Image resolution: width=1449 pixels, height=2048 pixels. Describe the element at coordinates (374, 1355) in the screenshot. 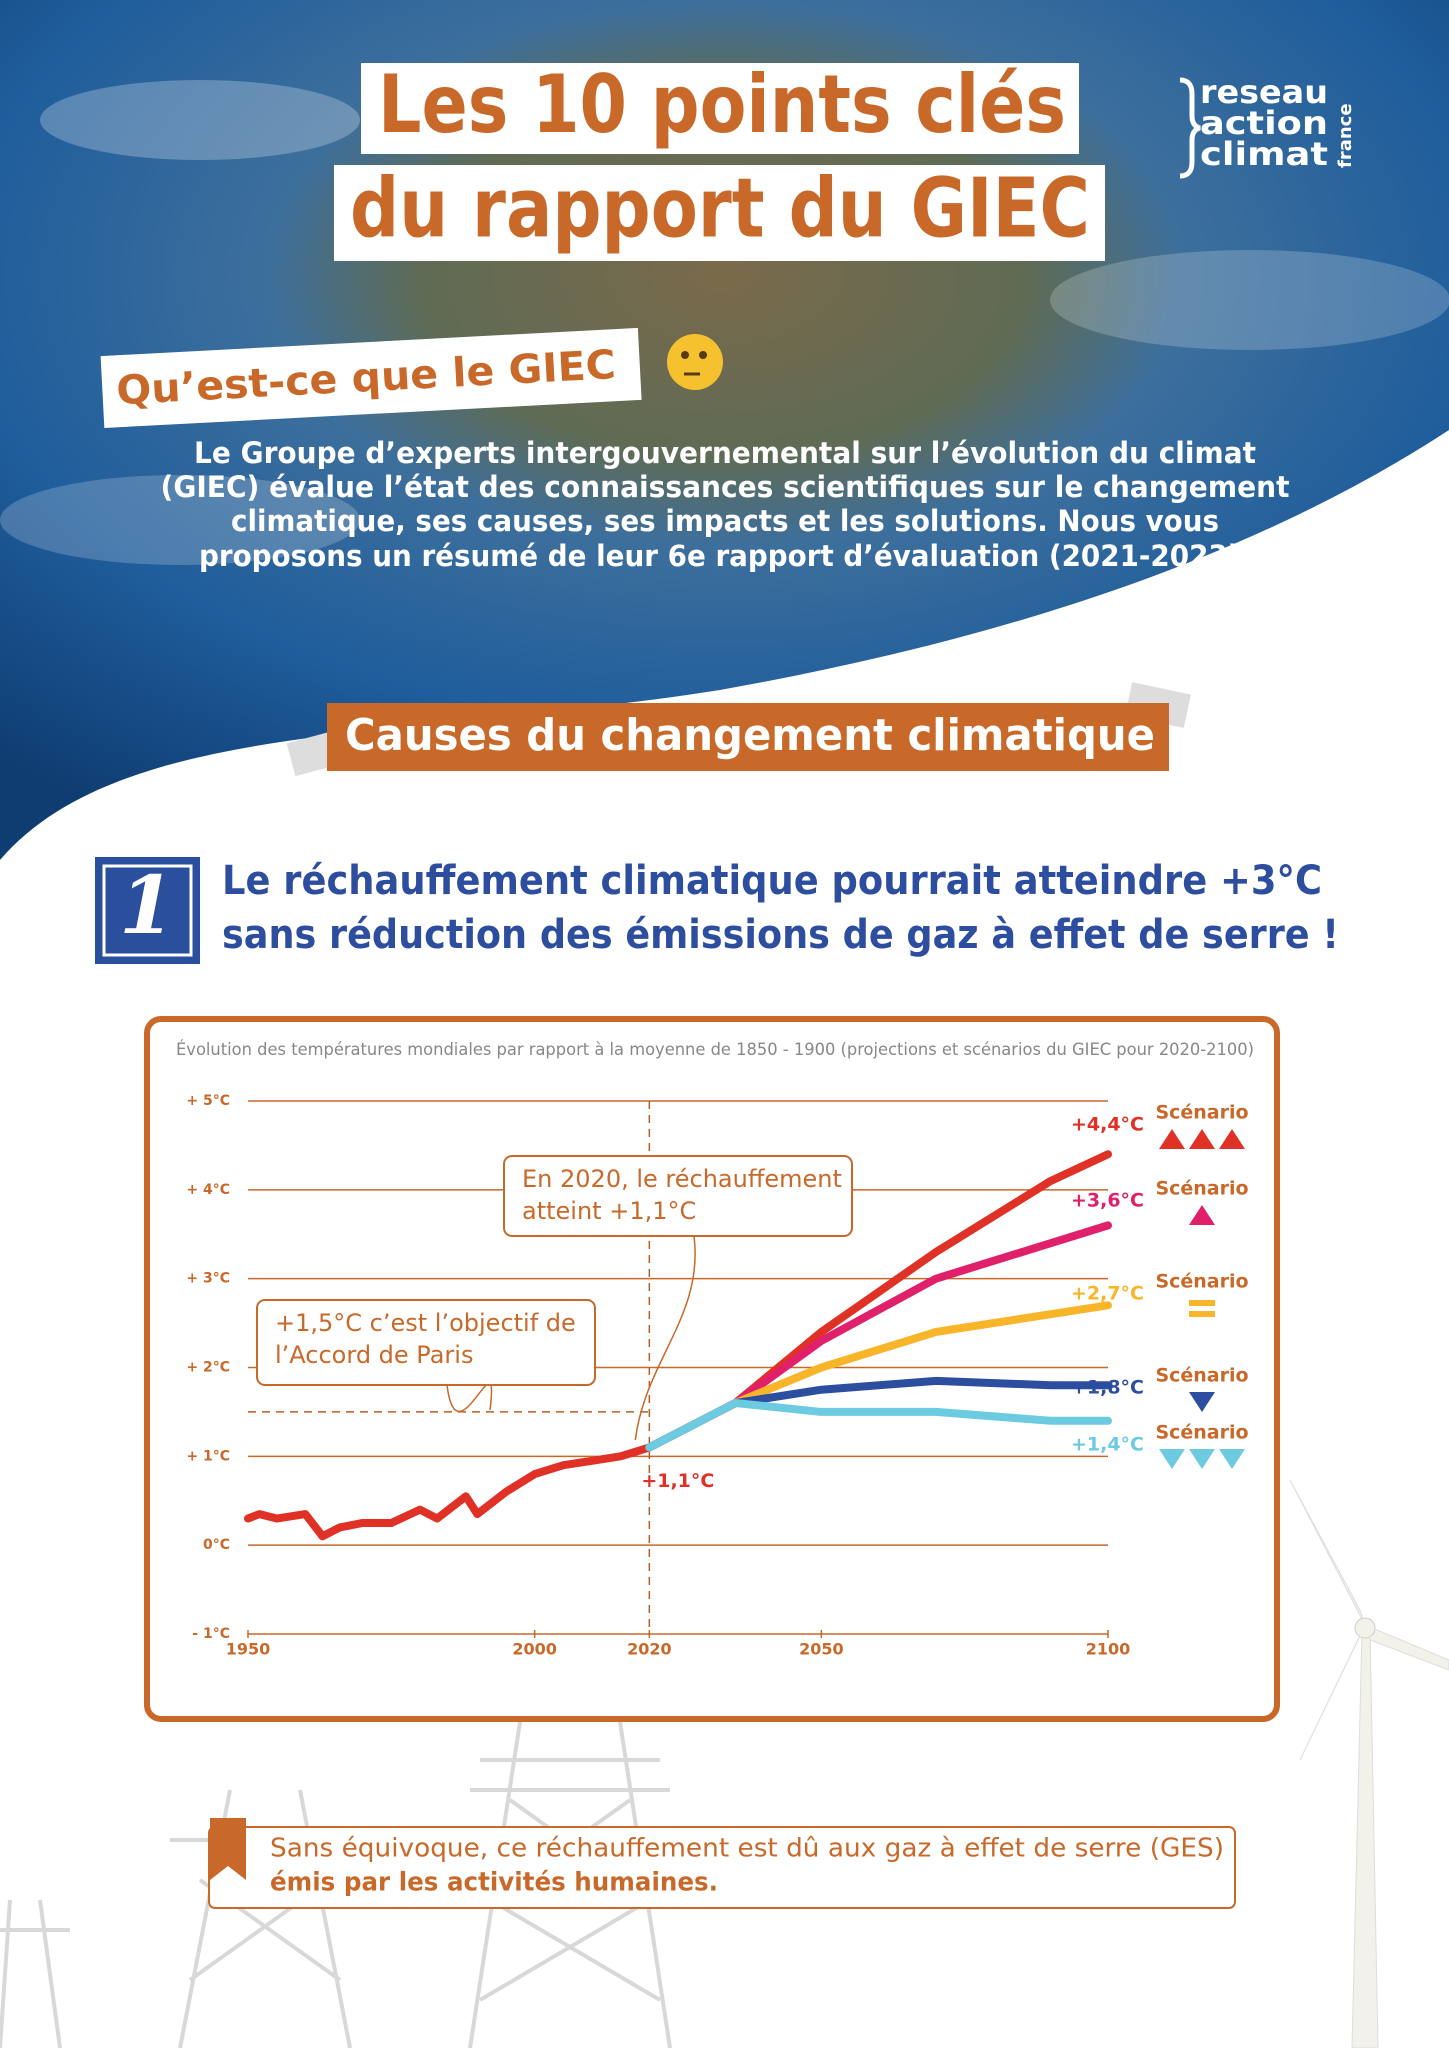

I see `annotation-text: l’Accord de Paris` at that location.